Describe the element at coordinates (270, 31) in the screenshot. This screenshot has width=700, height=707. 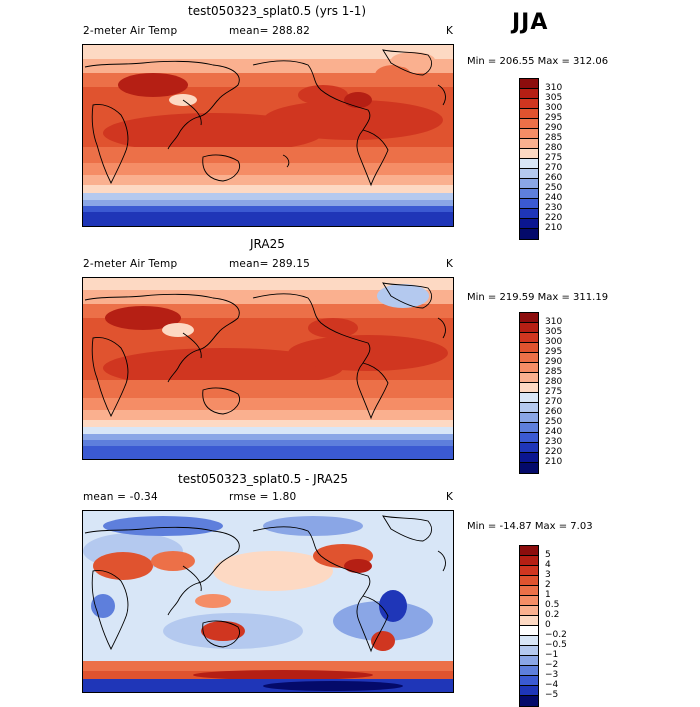
I see `panel-1-mean-label: mean= 288.82` at that location.